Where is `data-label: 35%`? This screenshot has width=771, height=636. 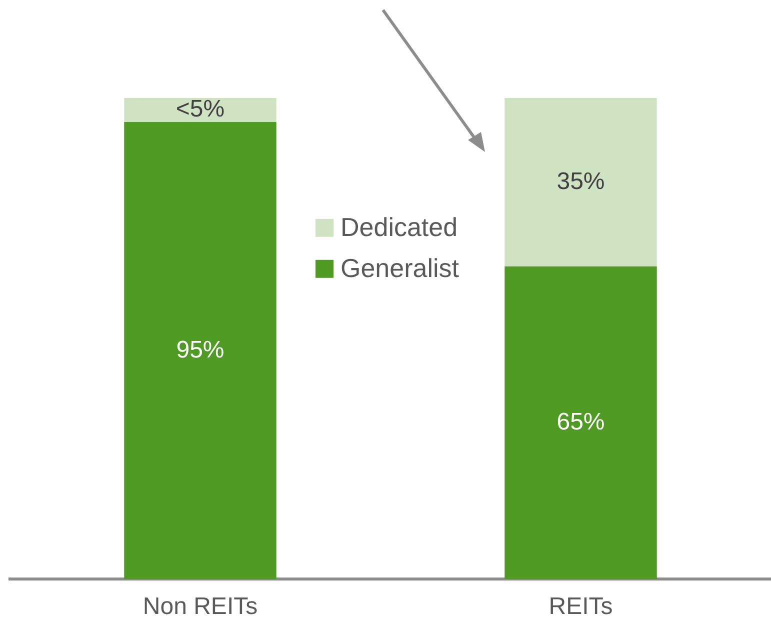
data-label: 35% is located at coordinates (580, 181).